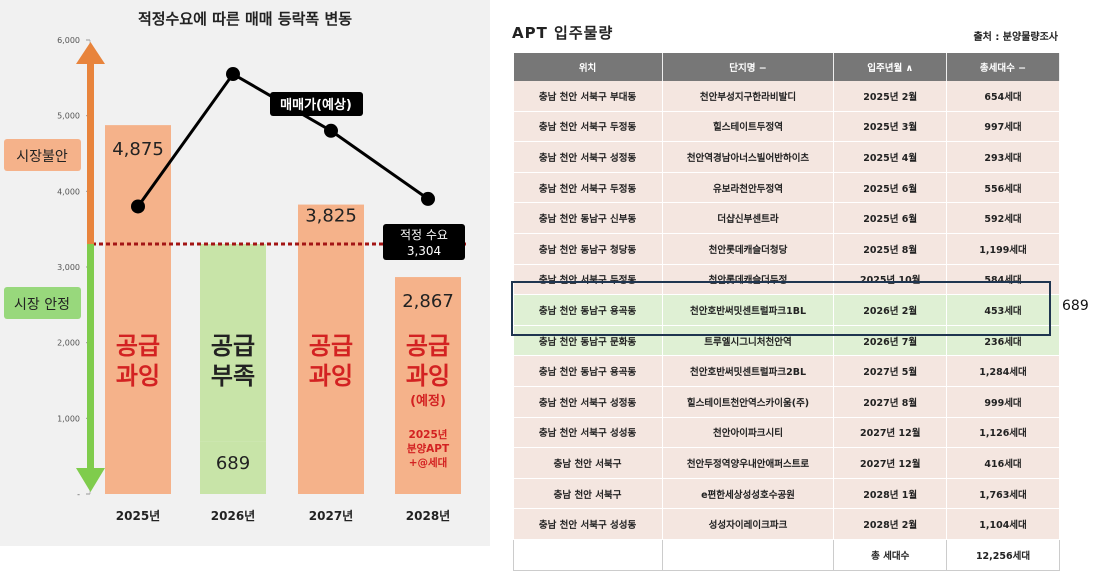  I want to click on y-tick-label: 5,000, so click(68, 116).